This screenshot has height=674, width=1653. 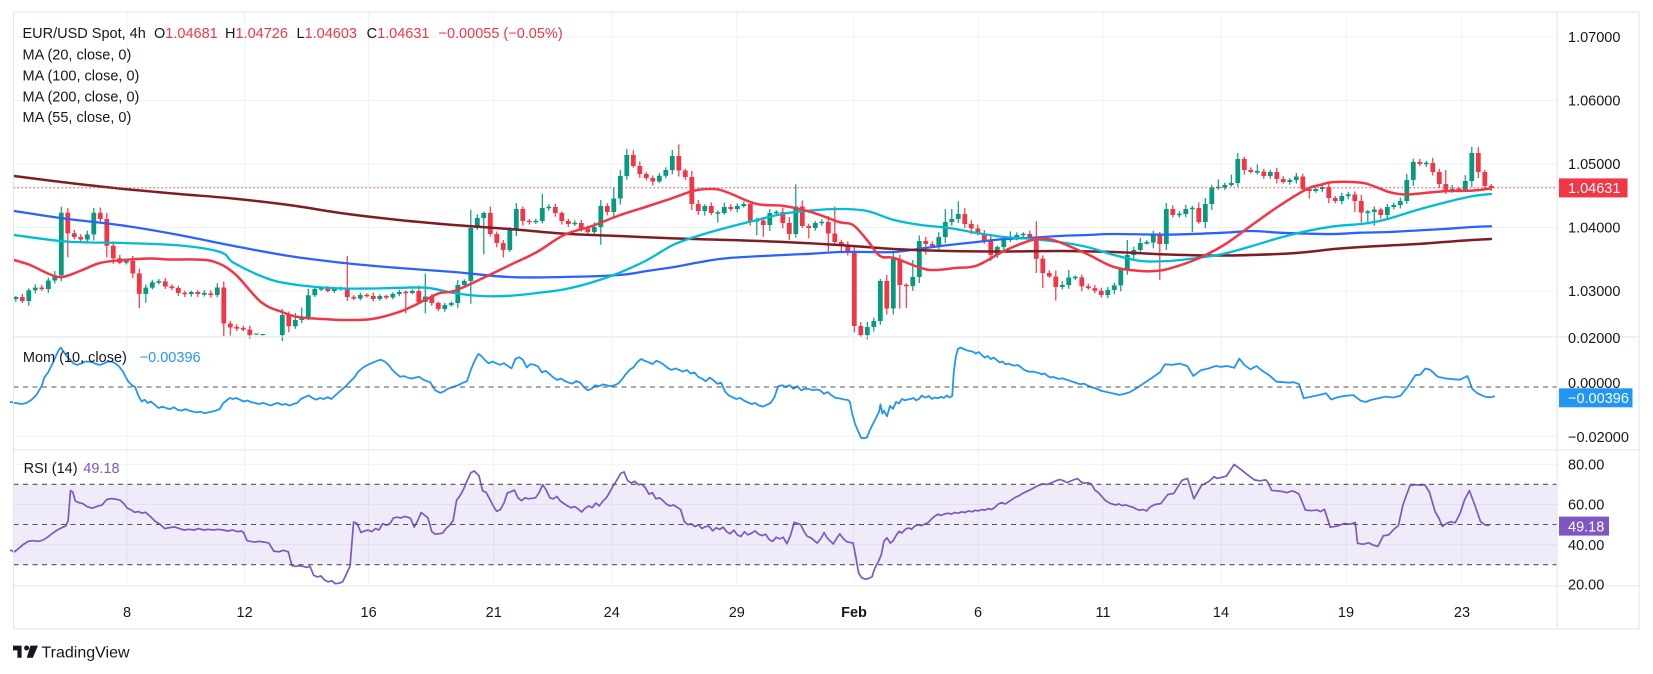 I want to click on svg-text: 19, so click(x=1346, y=613).